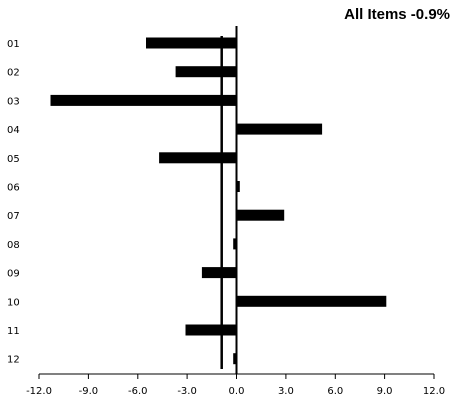  I want to click on category-label-10: 10, so click(13, 302).